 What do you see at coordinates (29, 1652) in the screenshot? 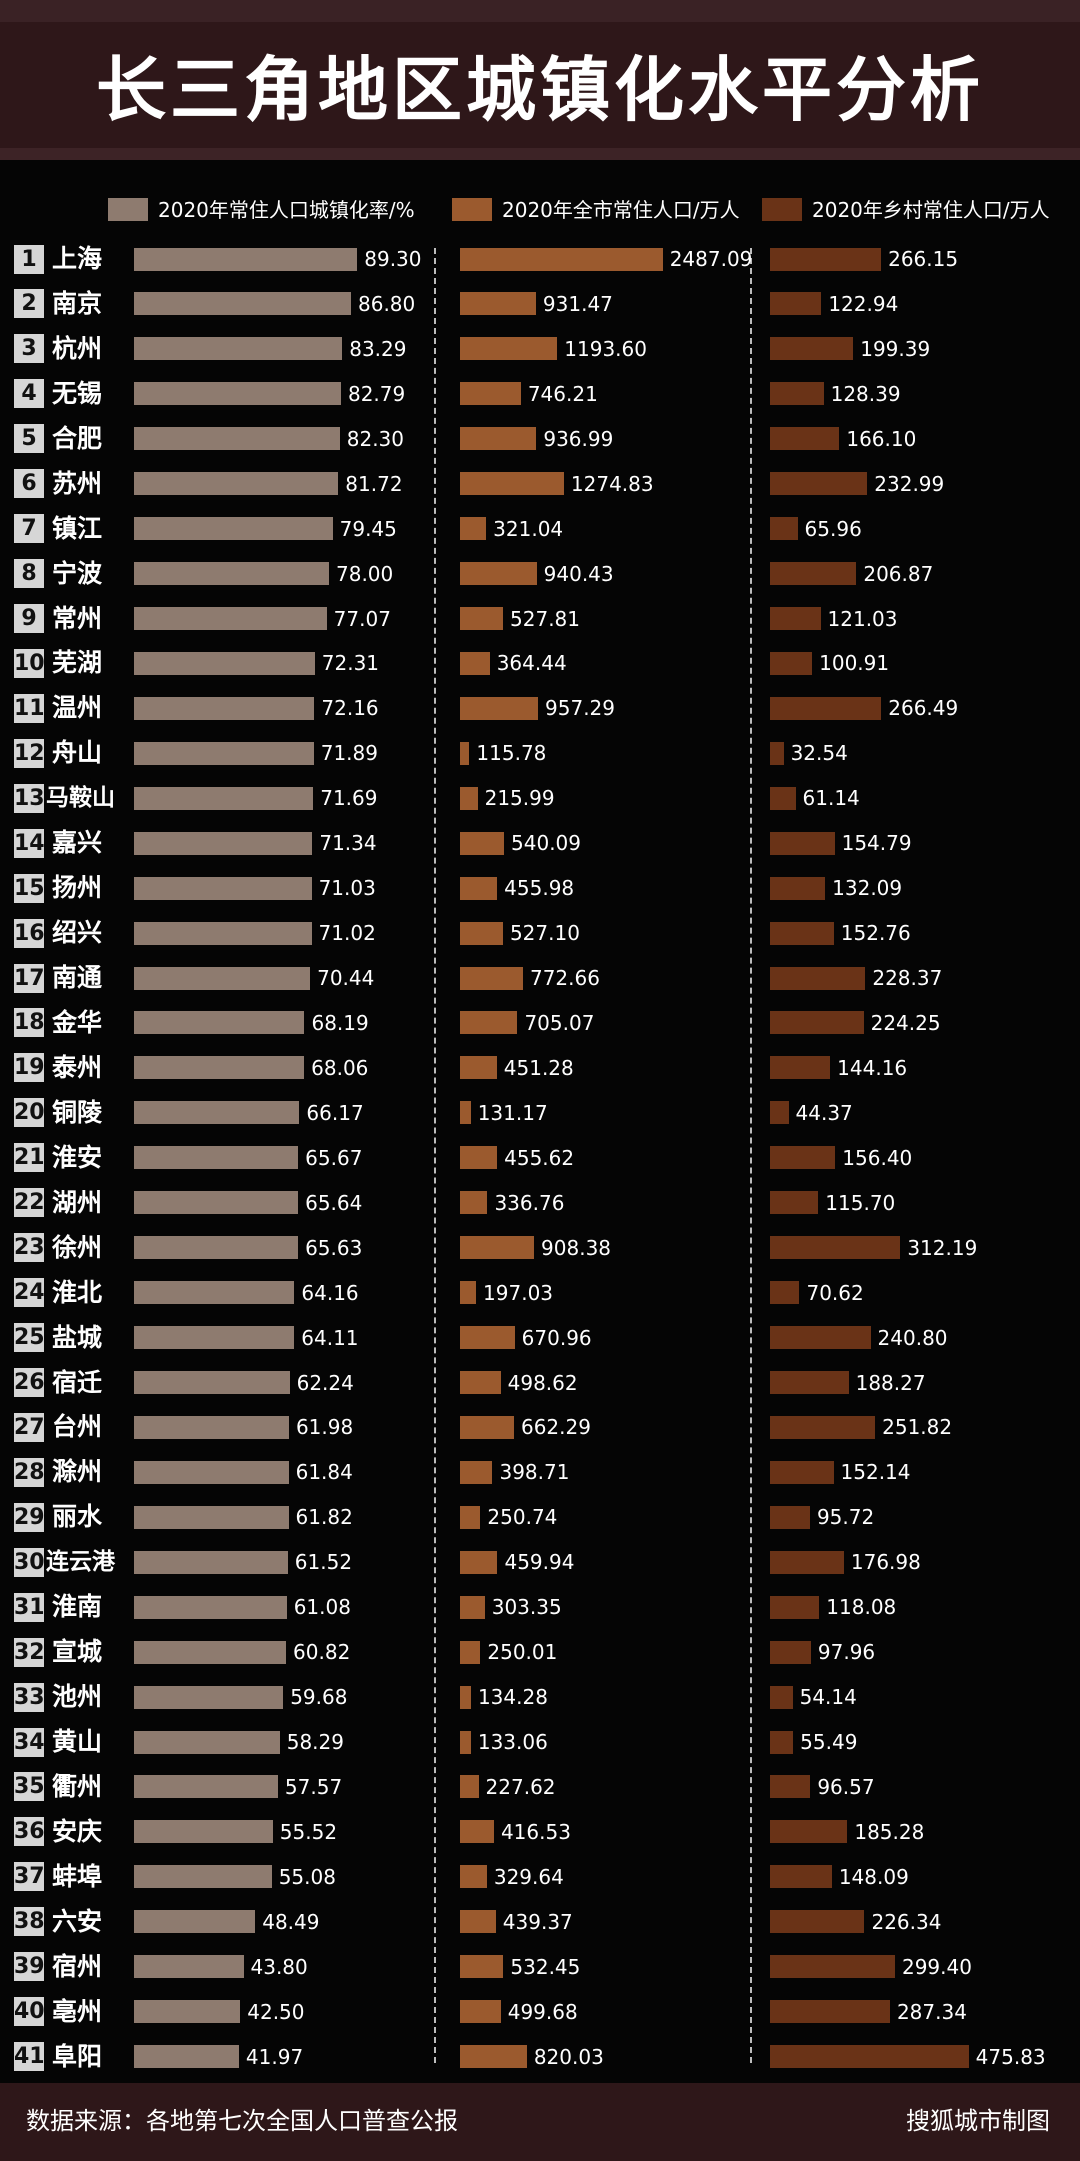
I see `rank-badge: 32` at bounding box center [29, 1652].